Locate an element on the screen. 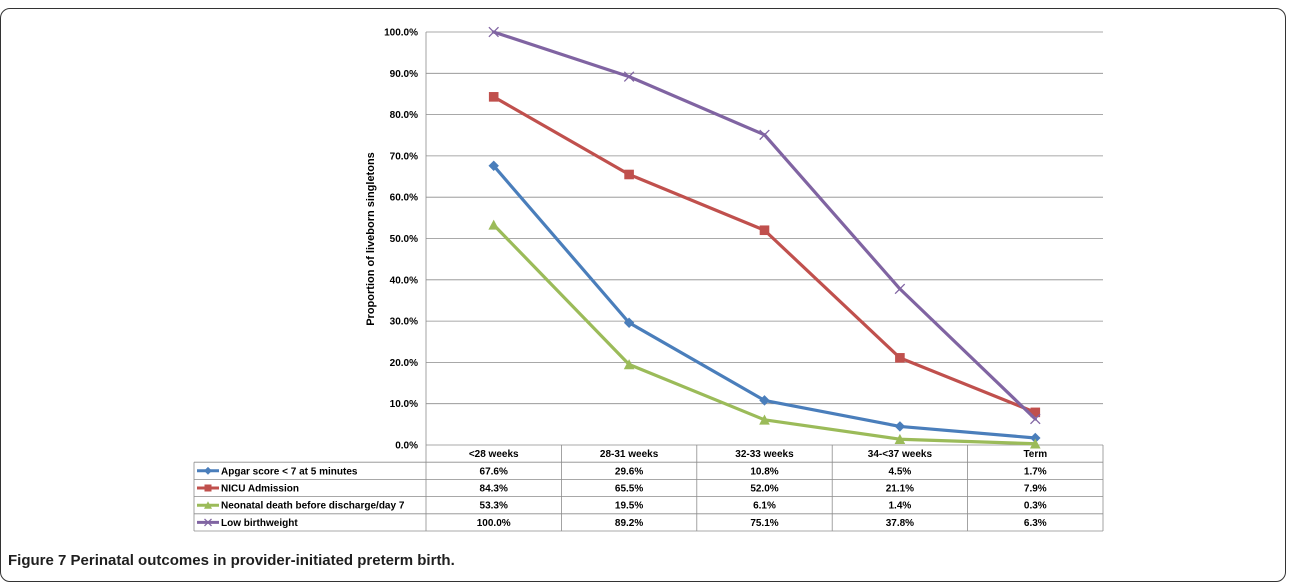 This screenshot has width=1289, height=585. data-cell: 6.1% is located at coordinates (764, 506).